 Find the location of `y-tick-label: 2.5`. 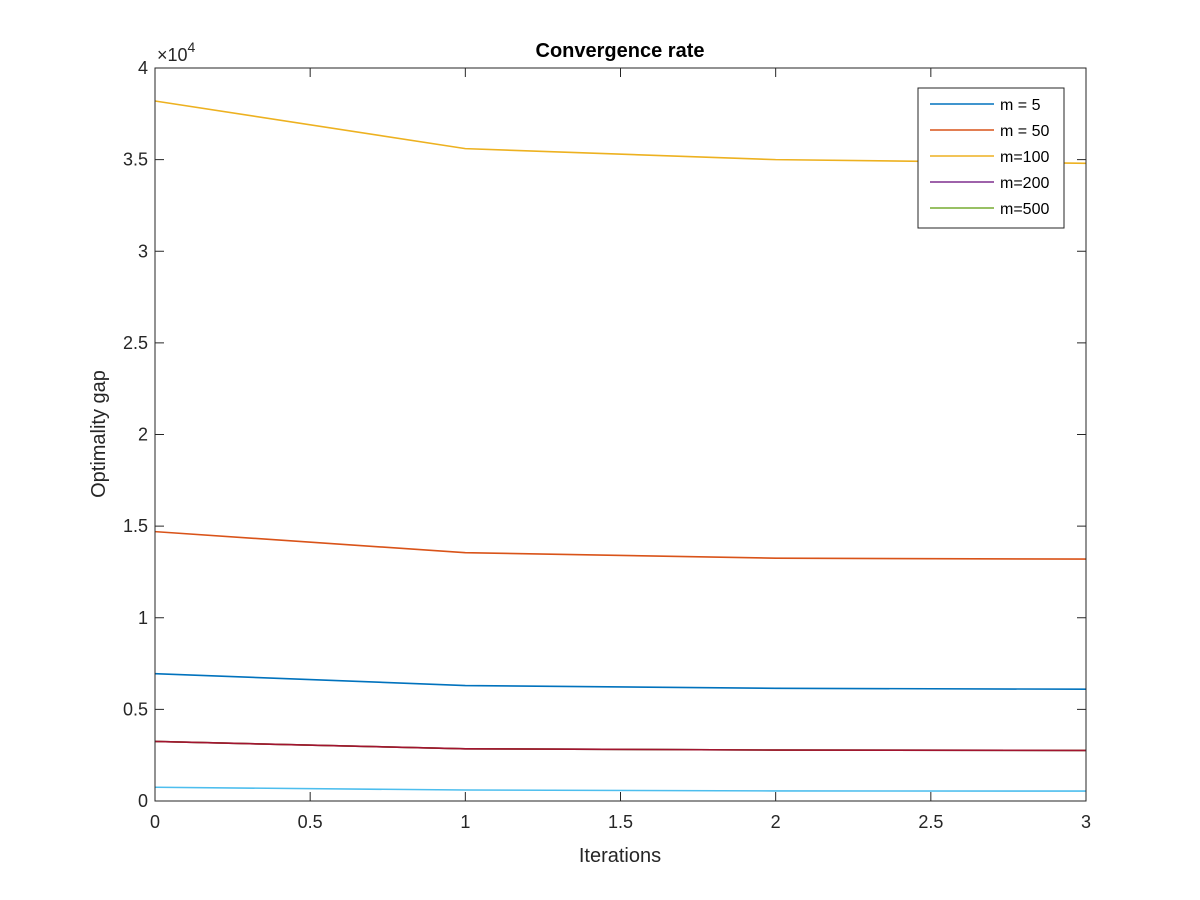

y-tick-label: 2.5 is located at coordinates (135, 343).